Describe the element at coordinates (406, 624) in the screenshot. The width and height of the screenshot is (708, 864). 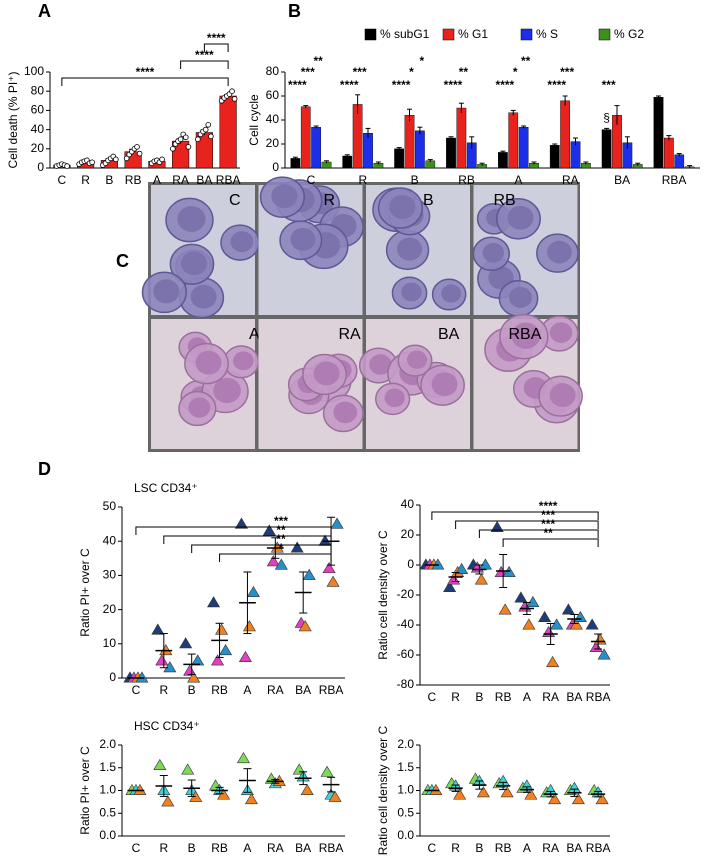
I see `y-tick-label: -40` at that location.